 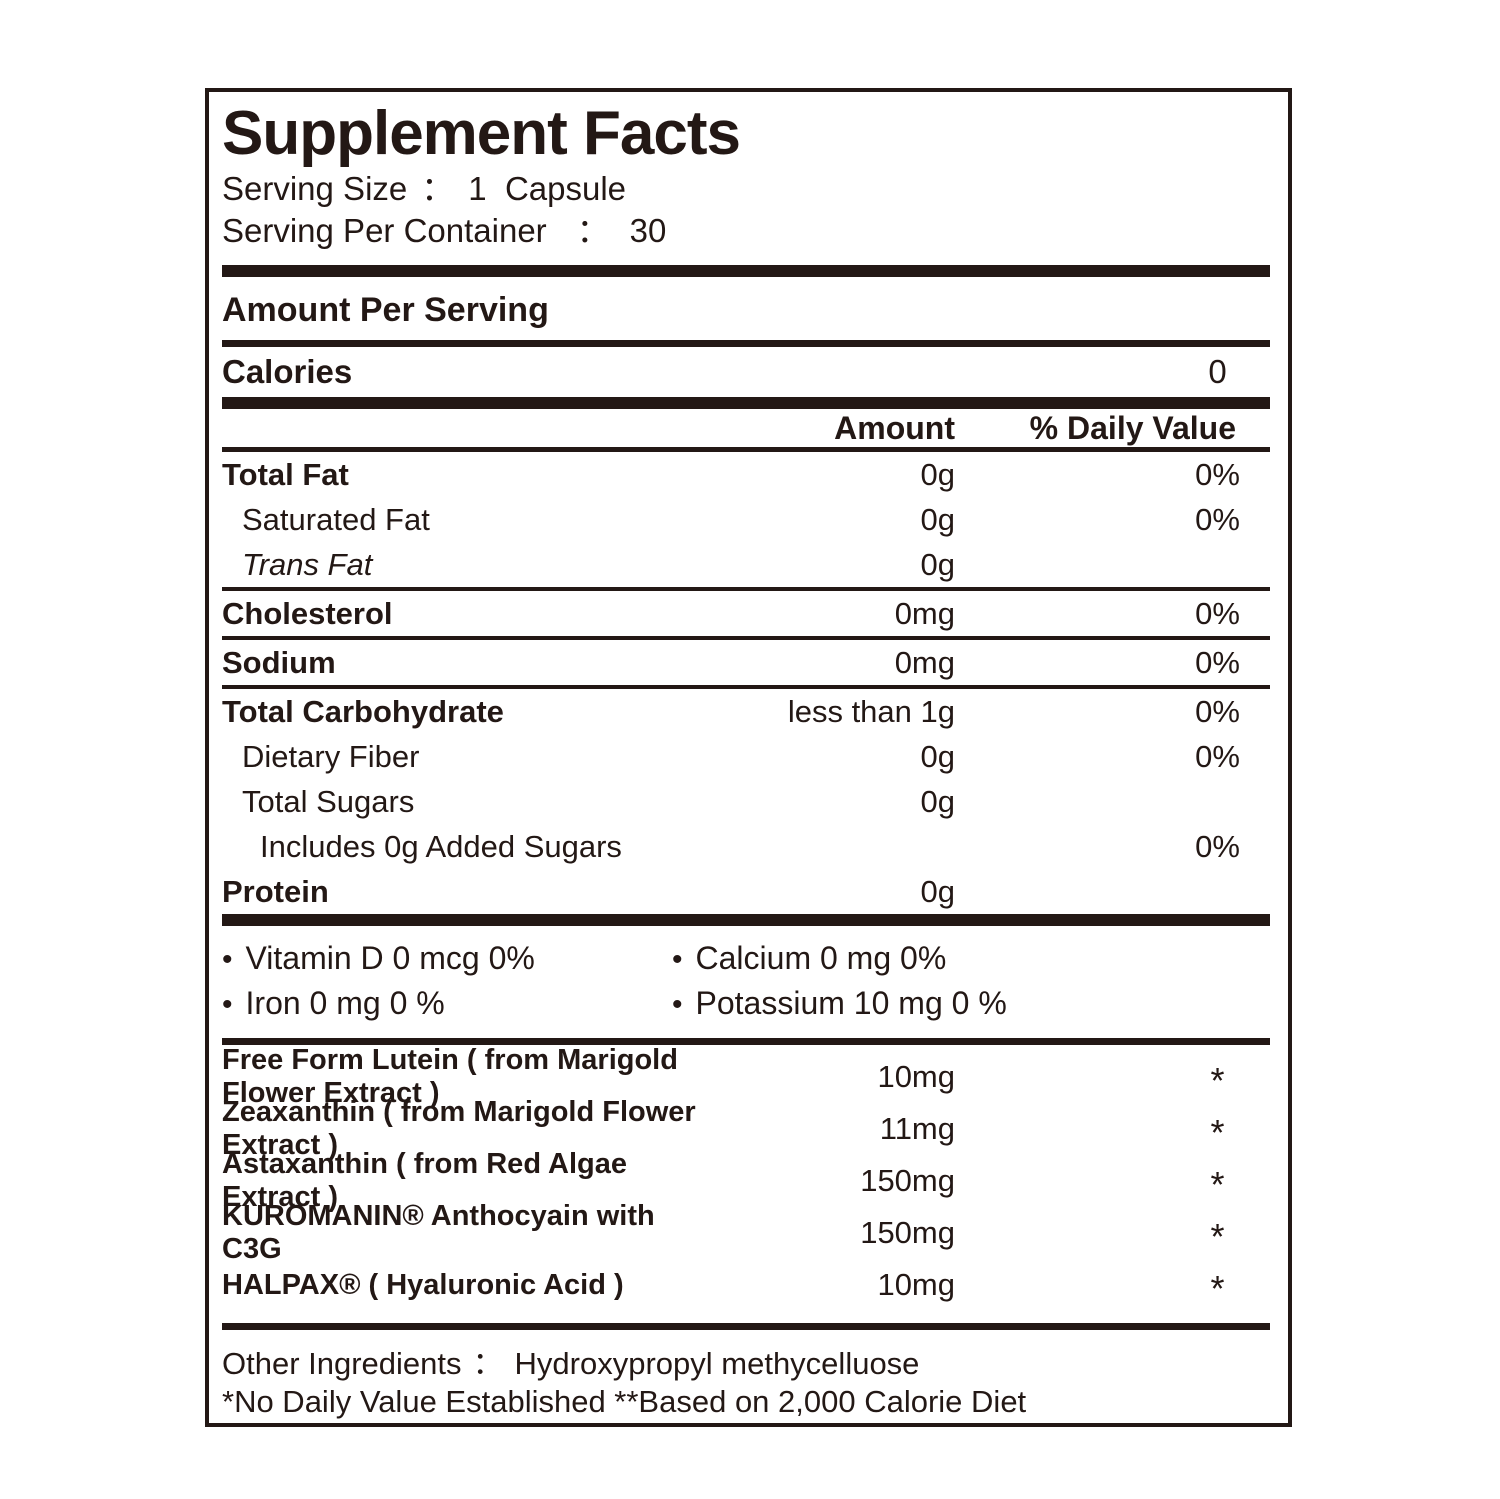 What do you see at coordinates (746, 662) in the screenshot?
I see `nutrient-row: Sodium 0mg 0%` at bounding box center [746, 662].